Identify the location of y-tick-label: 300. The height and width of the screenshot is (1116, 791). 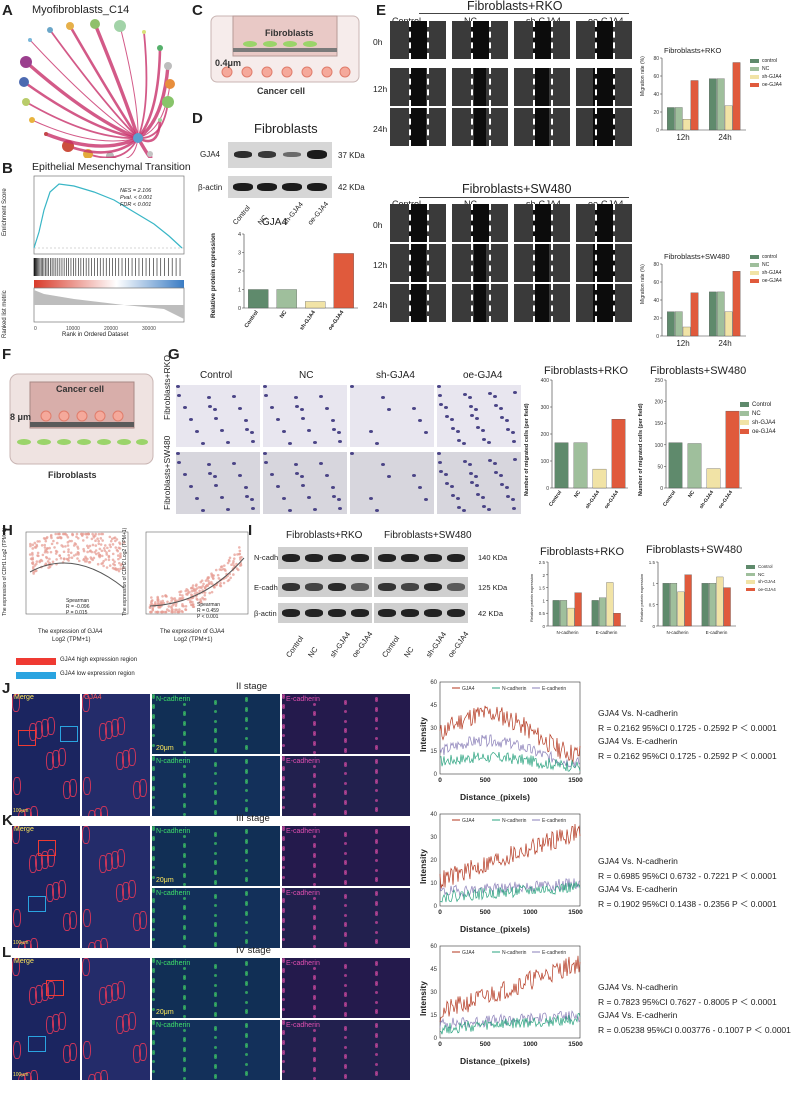
(545, 408).